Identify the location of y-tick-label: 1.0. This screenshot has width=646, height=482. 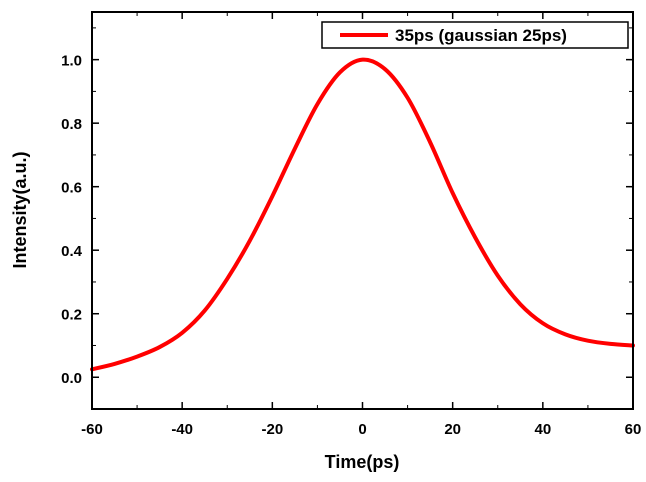
(71, 61).